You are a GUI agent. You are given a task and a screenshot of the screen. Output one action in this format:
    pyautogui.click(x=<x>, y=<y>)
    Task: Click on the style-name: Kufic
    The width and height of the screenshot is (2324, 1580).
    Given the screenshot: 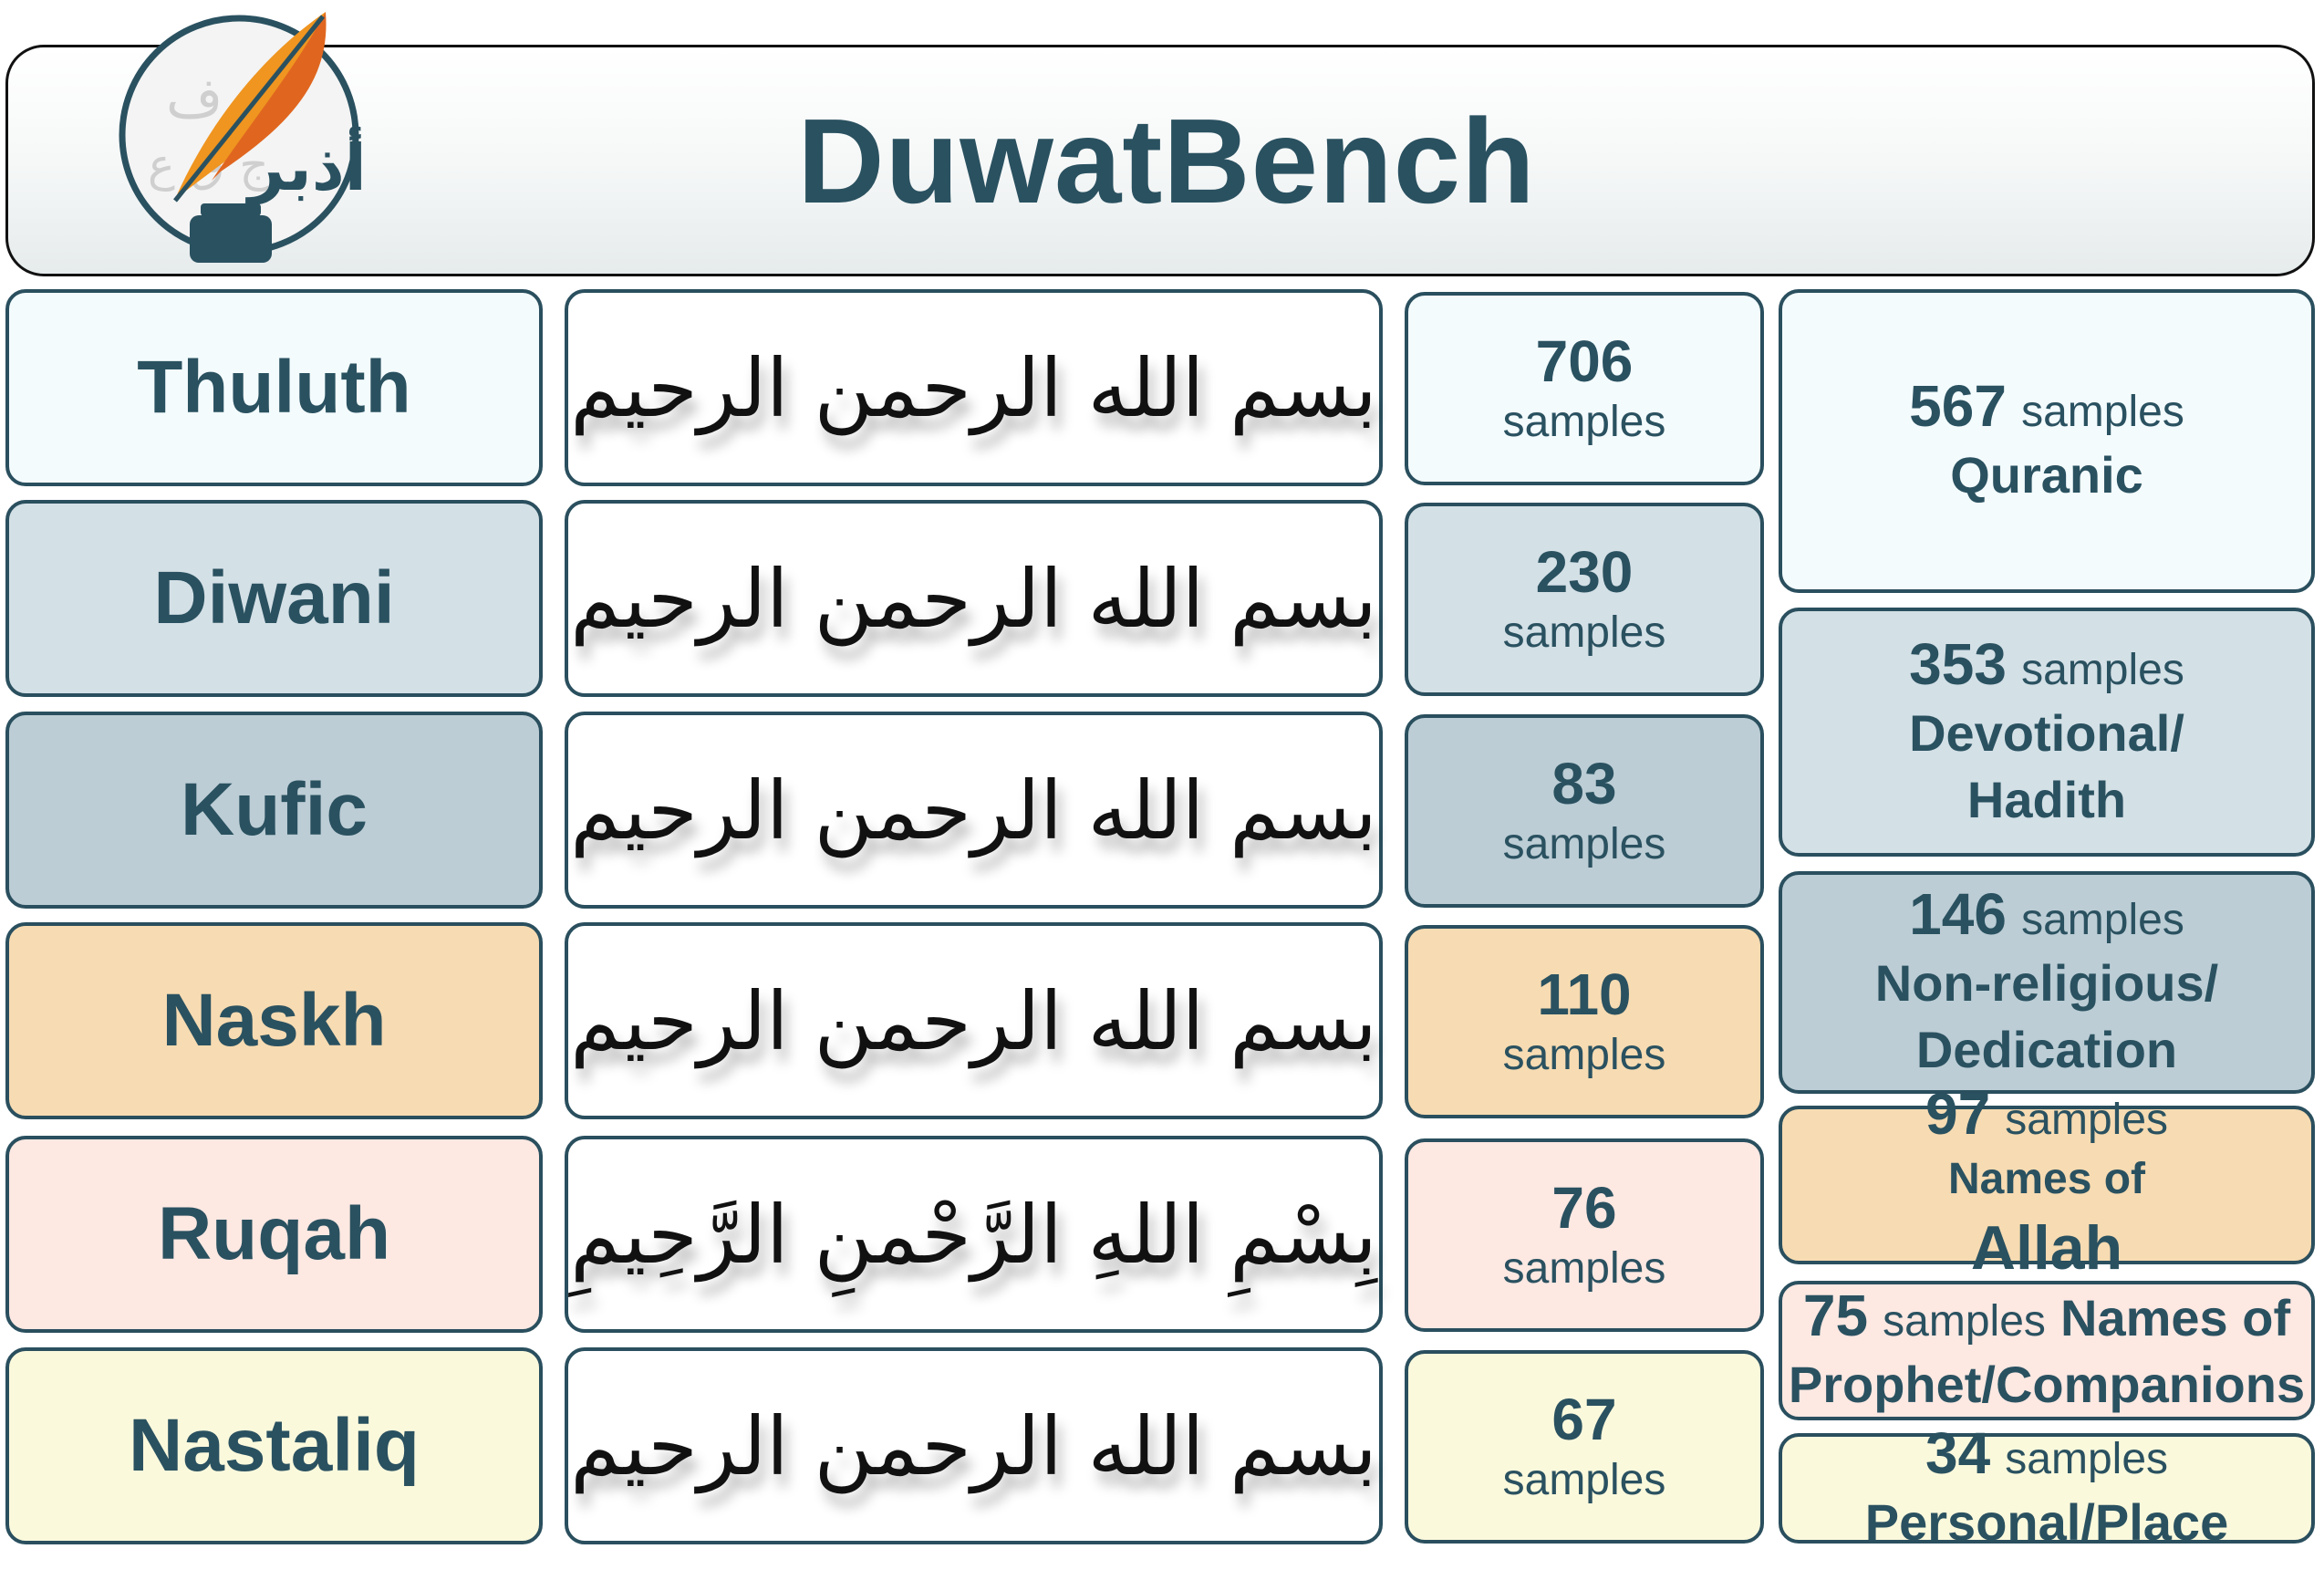 What is the action you would take?
    pyautogui.click(x=274, y=809)
    